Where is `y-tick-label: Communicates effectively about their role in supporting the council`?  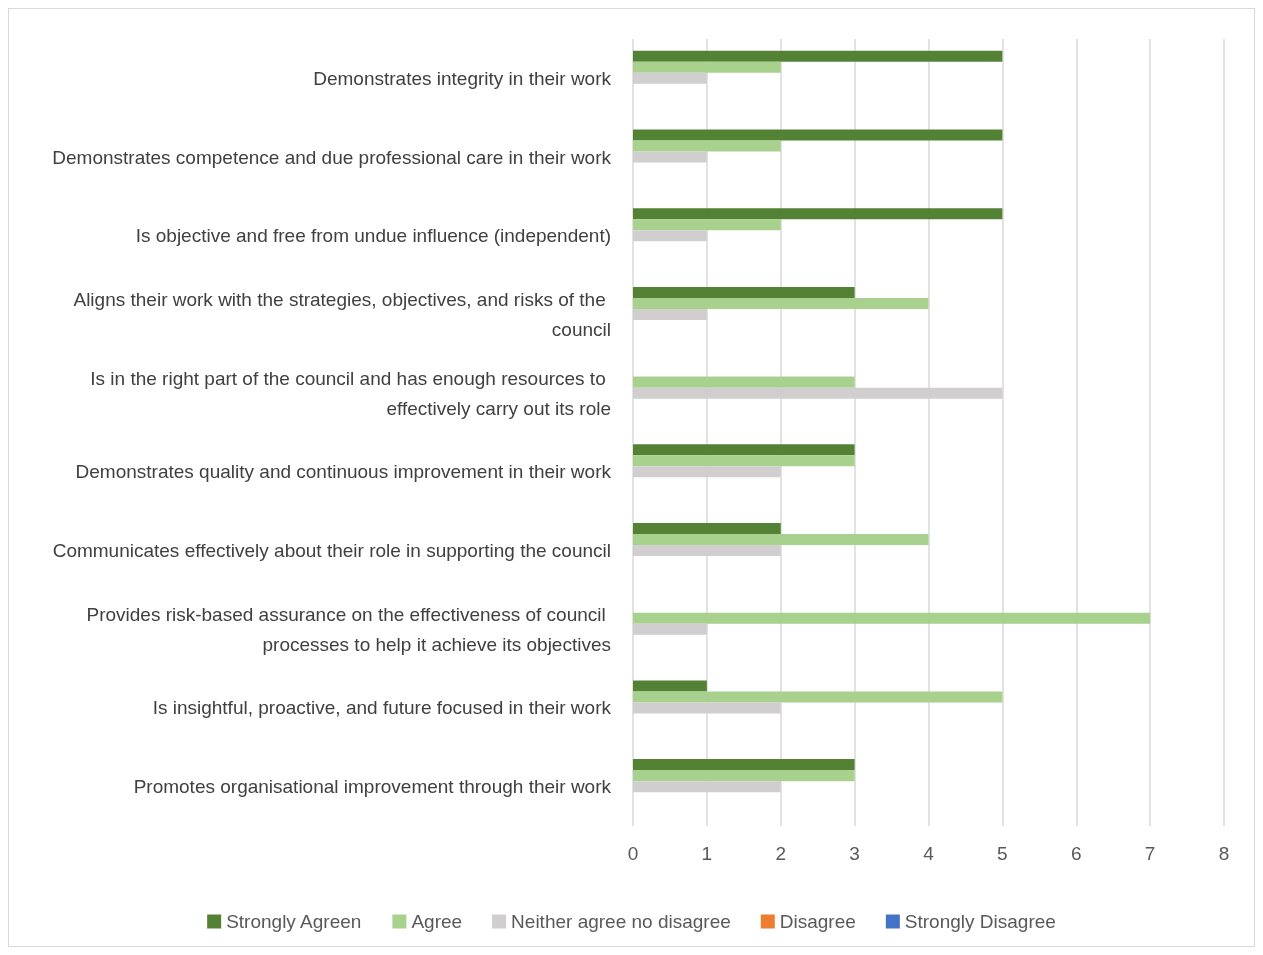
y-tick-label: Communicates effectively about their role in supporting the council is located at coordinates (331, 551).